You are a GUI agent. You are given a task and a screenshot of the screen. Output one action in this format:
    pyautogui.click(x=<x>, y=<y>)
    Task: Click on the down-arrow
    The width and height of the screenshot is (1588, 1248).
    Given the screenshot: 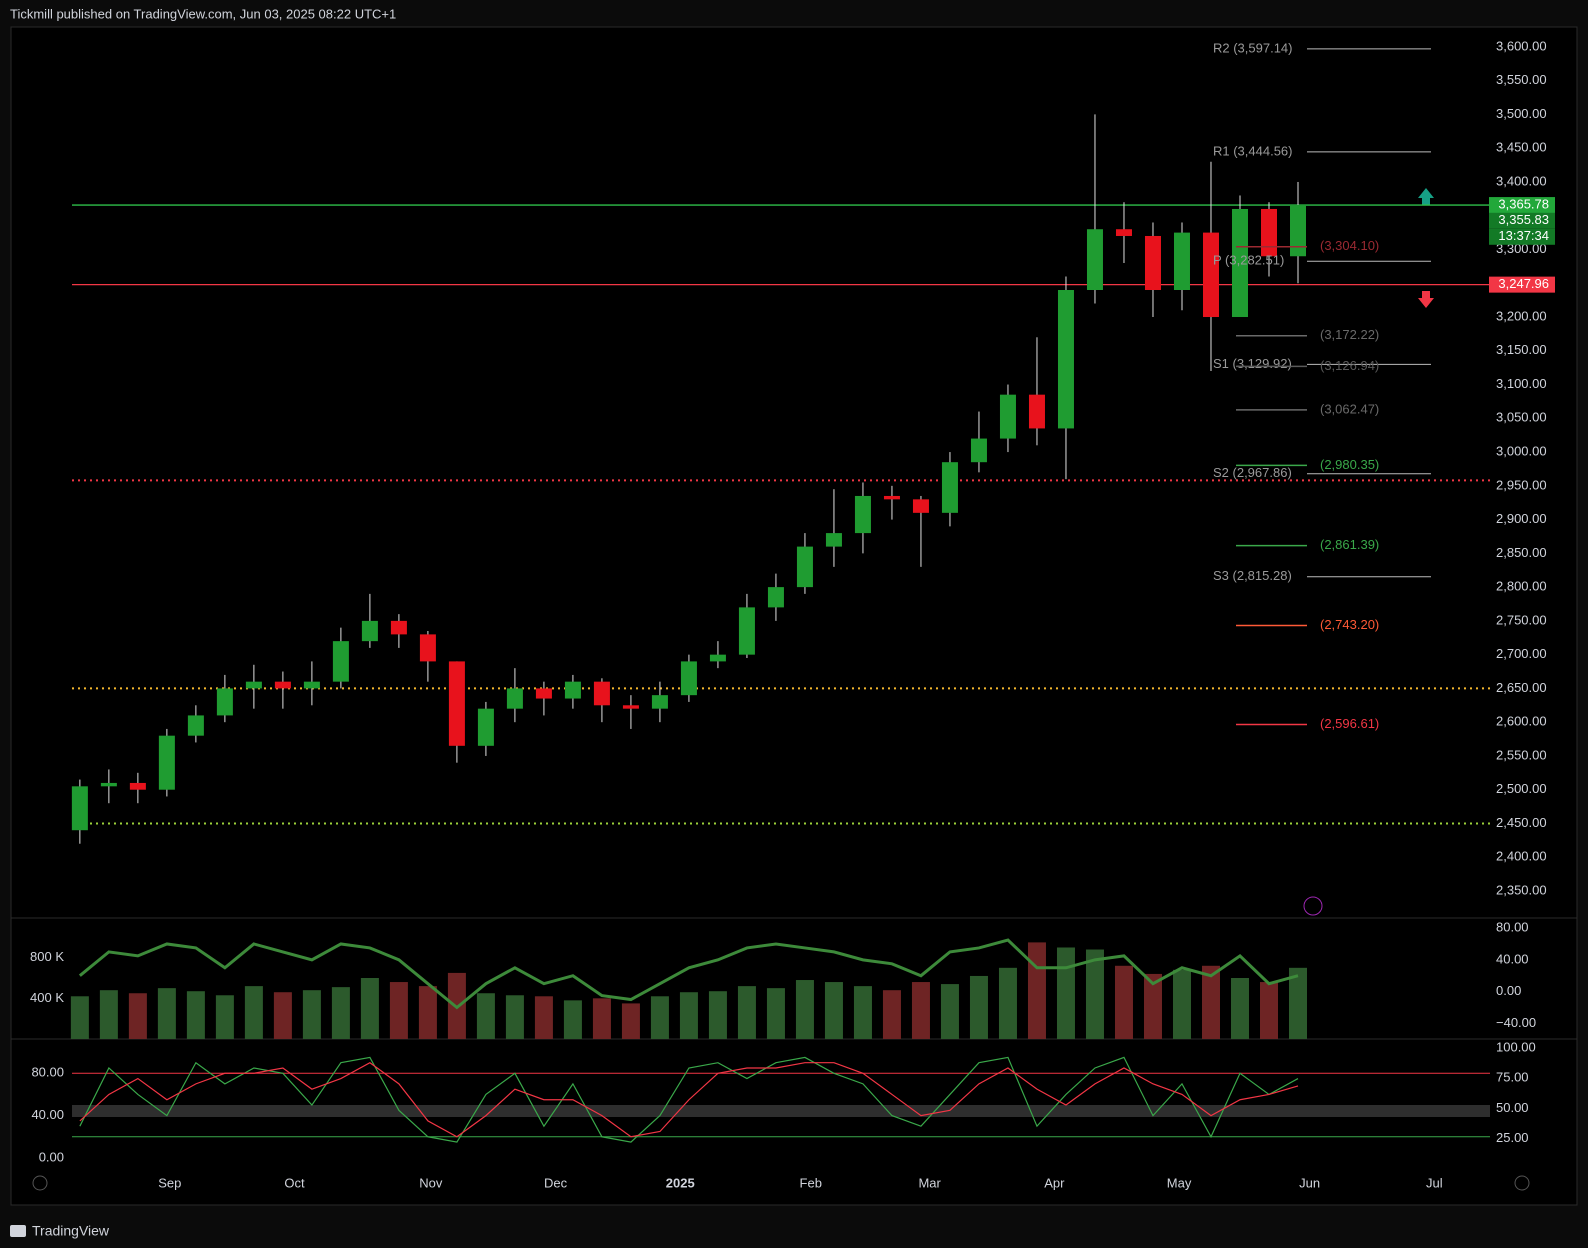 What is the action you would take?
    pyautogui.click(x=1426, y=299)
    